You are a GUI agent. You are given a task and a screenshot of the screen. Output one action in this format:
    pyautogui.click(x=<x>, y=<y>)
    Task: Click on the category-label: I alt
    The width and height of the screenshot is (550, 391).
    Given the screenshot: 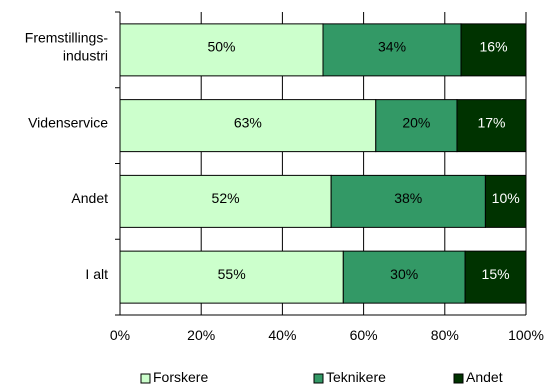 What is the action you would take?
    pyautogui.click(x=96, y=274)
    